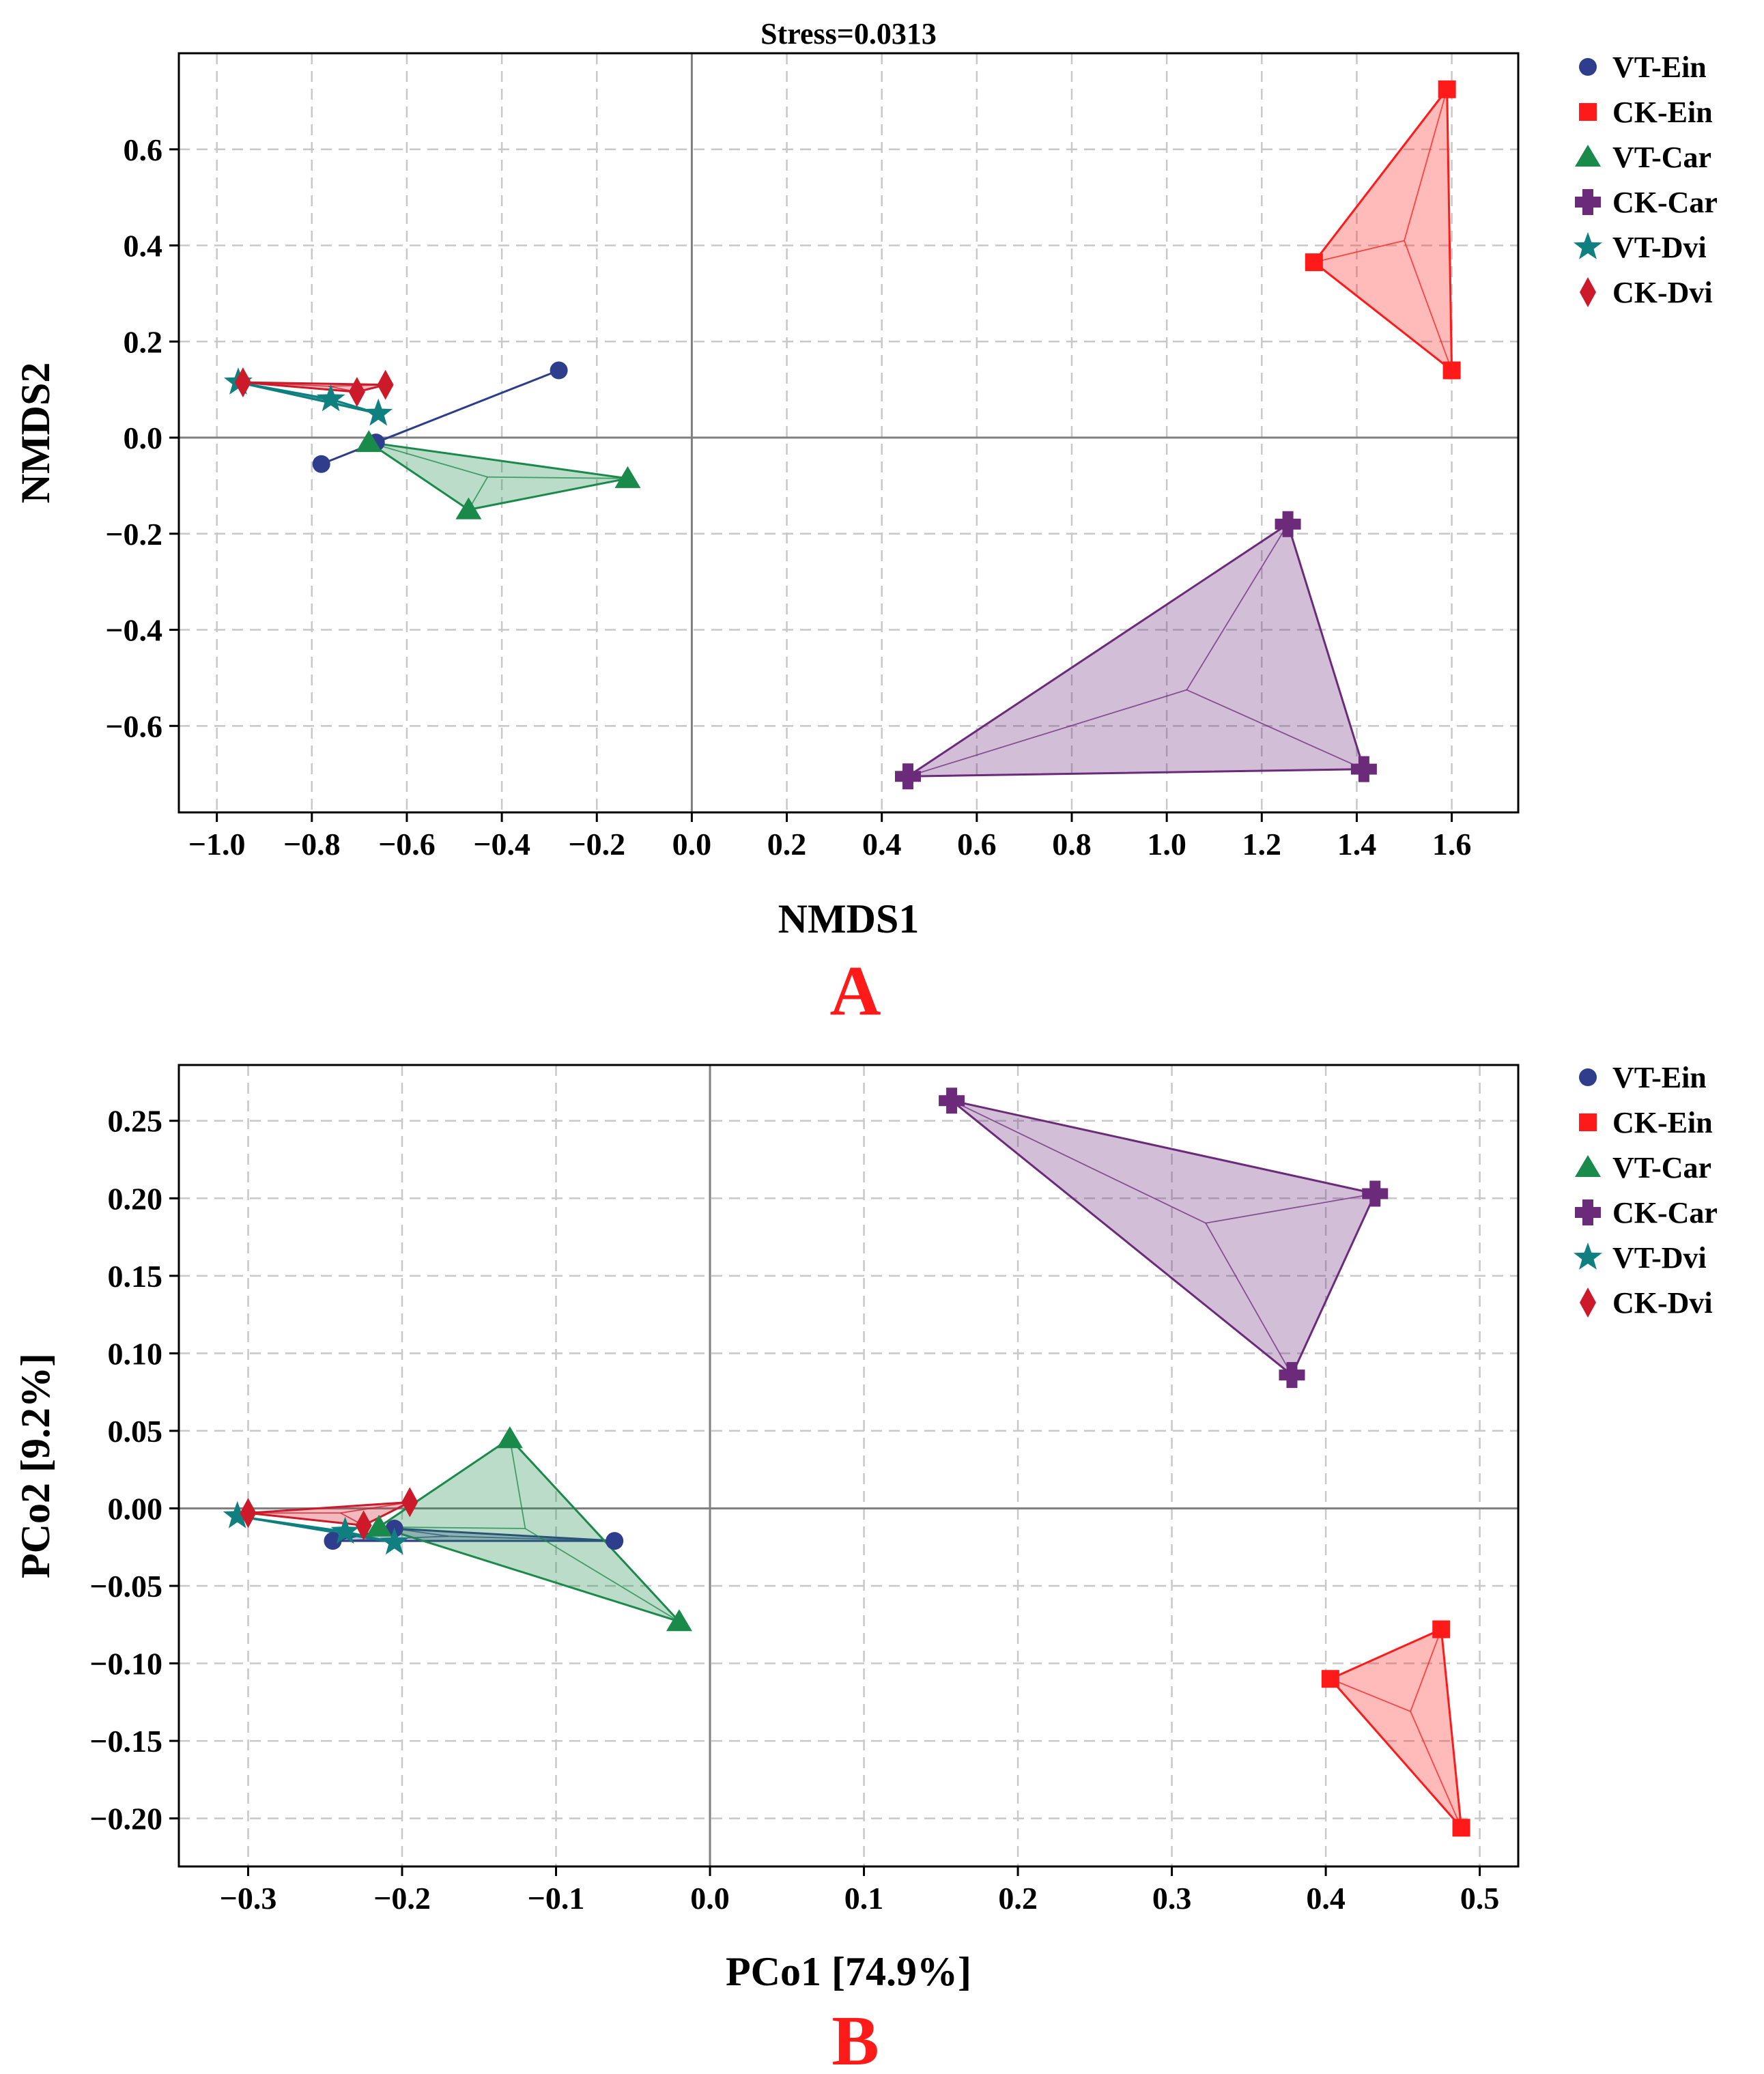 The height and width of the screenshot is (2074, 1764). I want to click on x-tick-label: −0.2, so click(596, 845).